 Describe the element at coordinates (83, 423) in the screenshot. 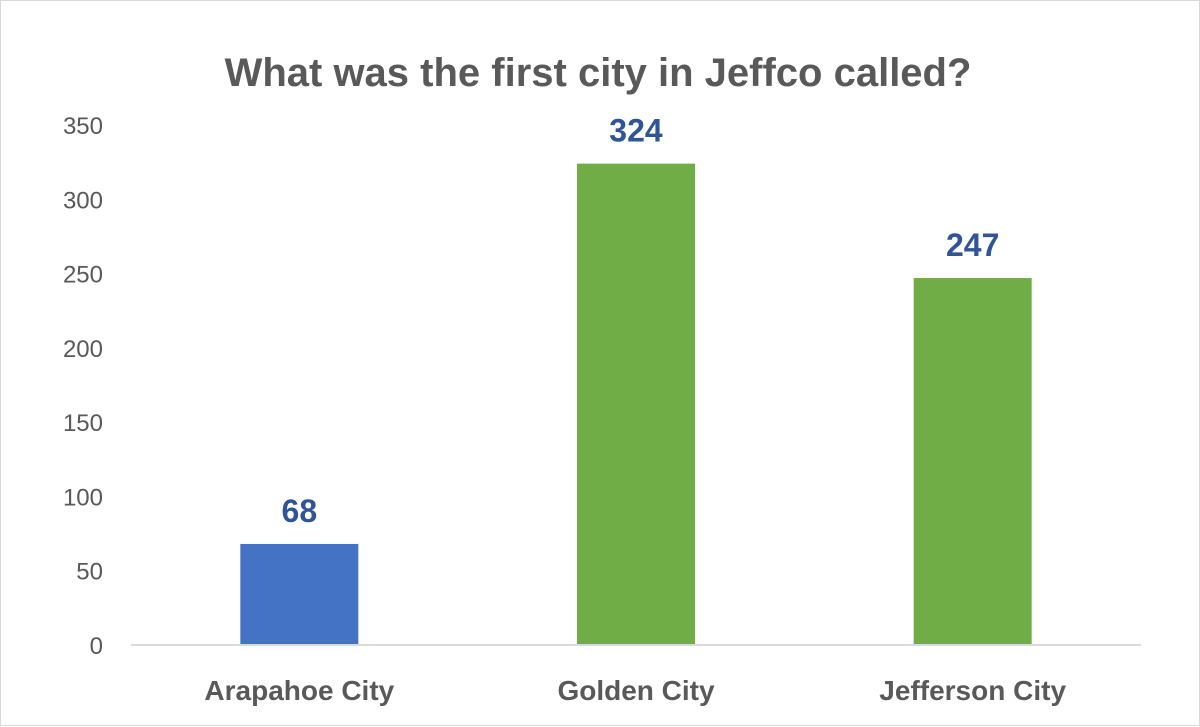

I see `y-tick-label: 150` at that location.